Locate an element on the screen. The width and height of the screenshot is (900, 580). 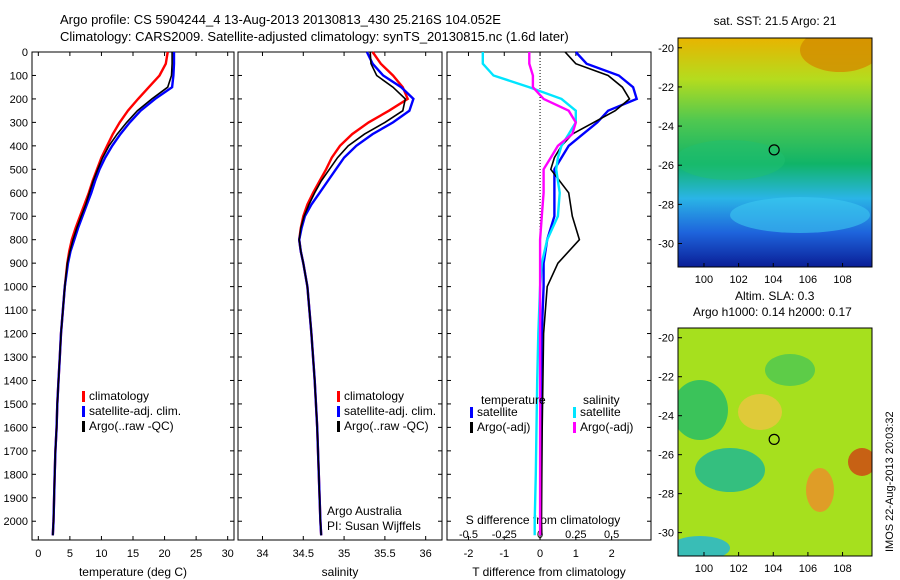
timestamp-stamp: IMOS 22-Aug-2013 20:03:32 is located at coordinates (890, 481).